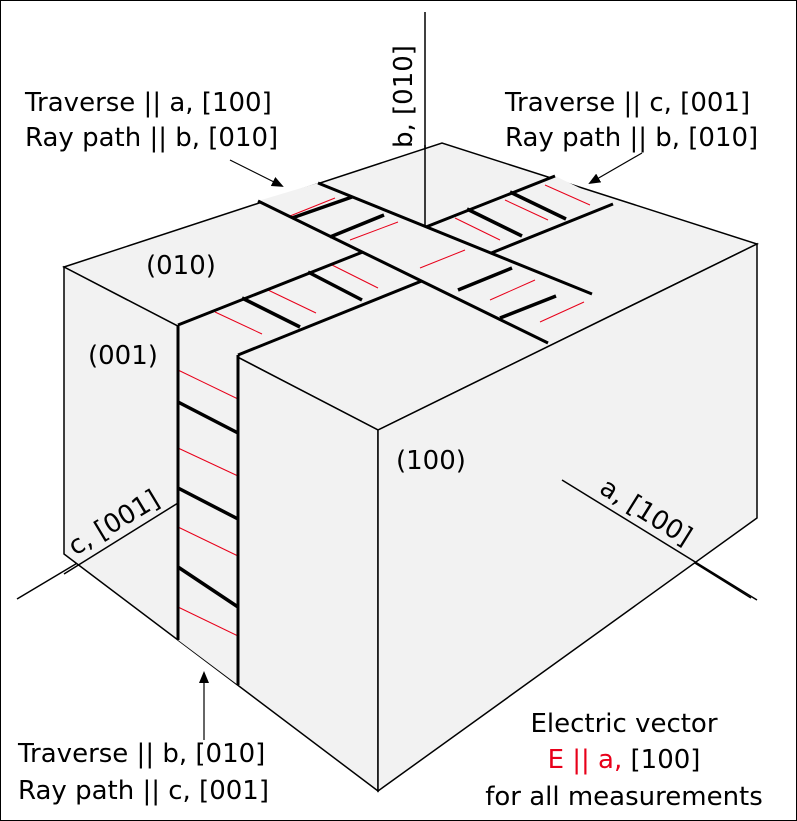  I want to click on electric-vector-red-part: E || a,, so click(585, 760).